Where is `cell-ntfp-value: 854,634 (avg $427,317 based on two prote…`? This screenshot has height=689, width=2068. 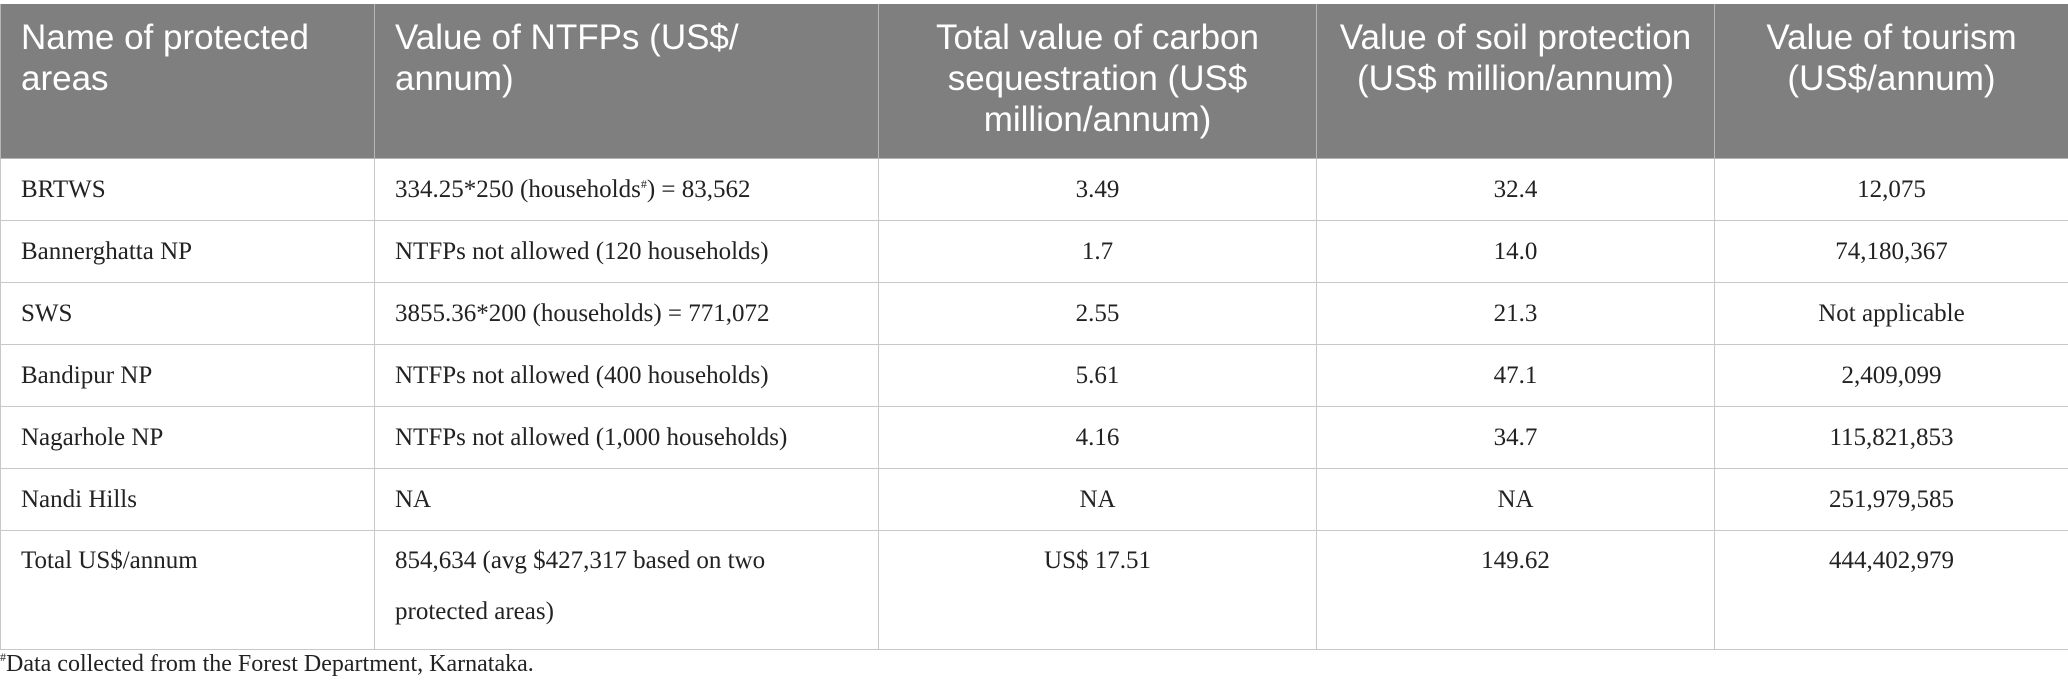 cell-ntfp-value: 854,634 (avg $427,317 based on two prote… is located at coordinates (626, 589).